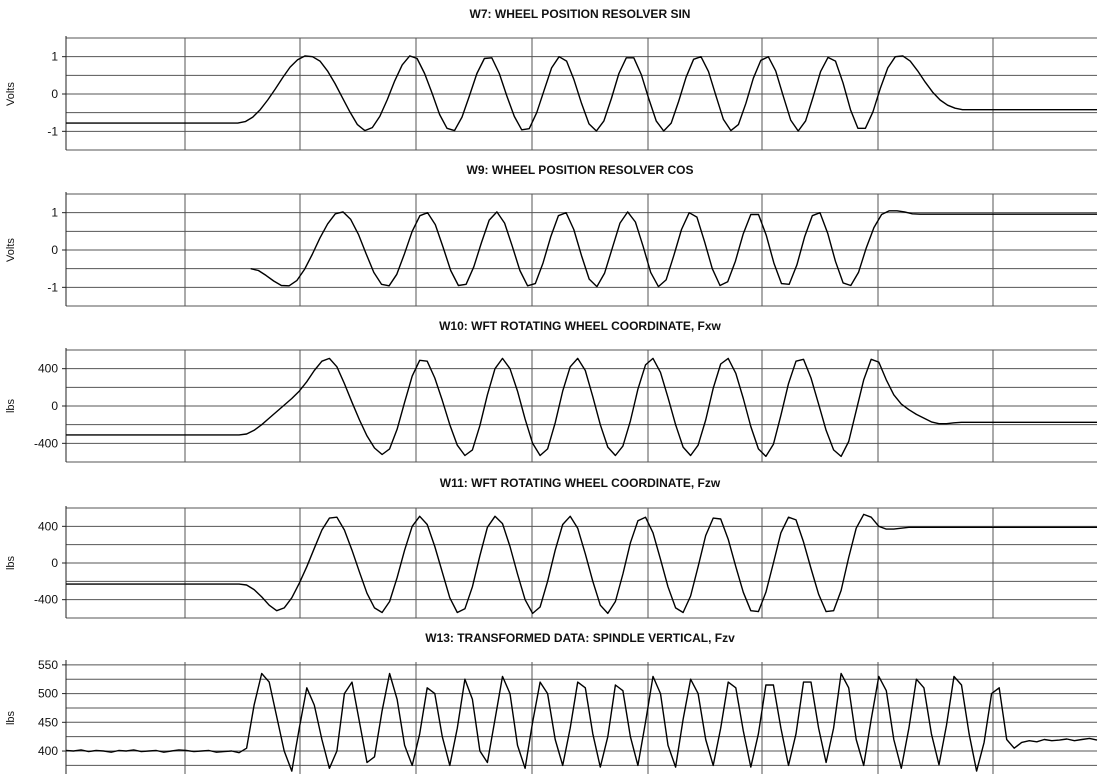 Image resolution: width=1098 pixels, height=775 pixels. Describe the element at coordinates (580, 483) in the screenshot. I see `panel-title: W11: WFT ROTATING WHEEL COORDINATE, Fzw` at that location.